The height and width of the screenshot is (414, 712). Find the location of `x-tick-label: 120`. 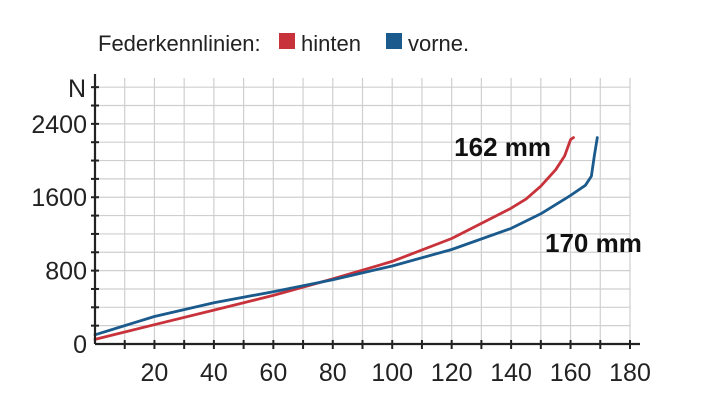

x-tick-label: 120 is located at coordinates (452, 373).